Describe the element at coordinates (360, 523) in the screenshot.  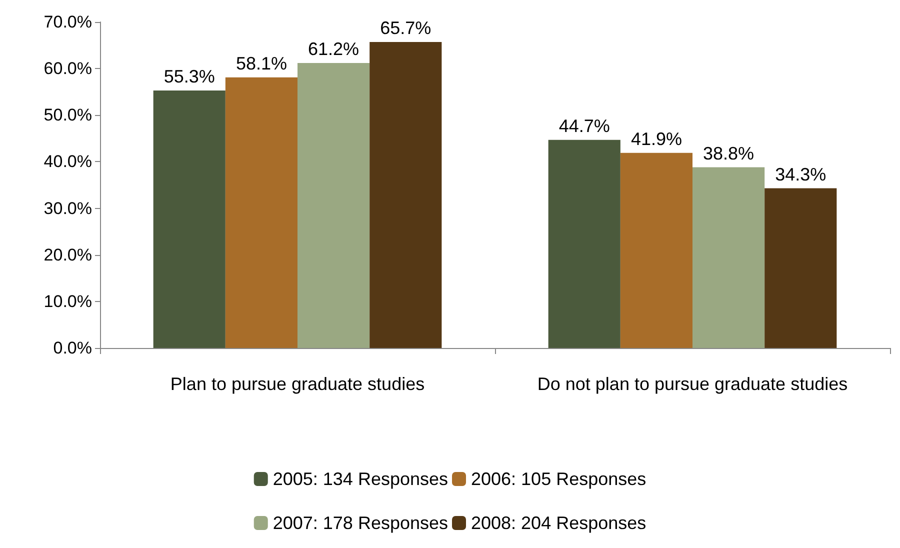
I see `legend-label: 2007: 178 Responses` at that location.